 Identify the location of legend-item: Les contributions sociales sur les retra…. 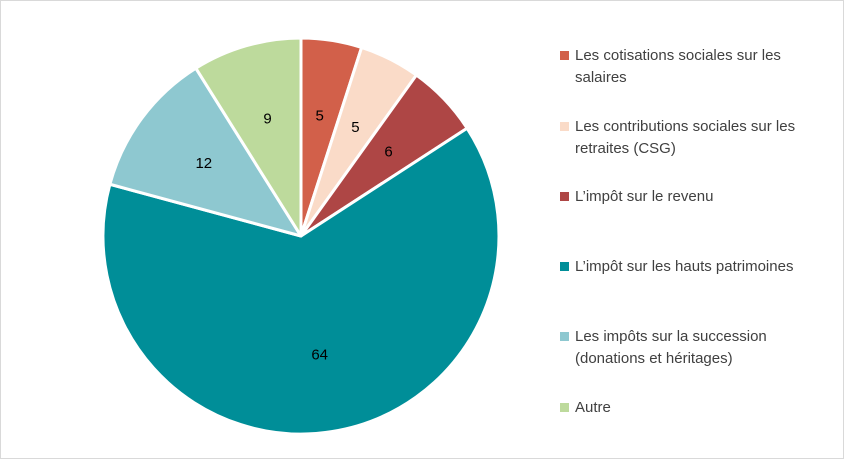
(690, 138).